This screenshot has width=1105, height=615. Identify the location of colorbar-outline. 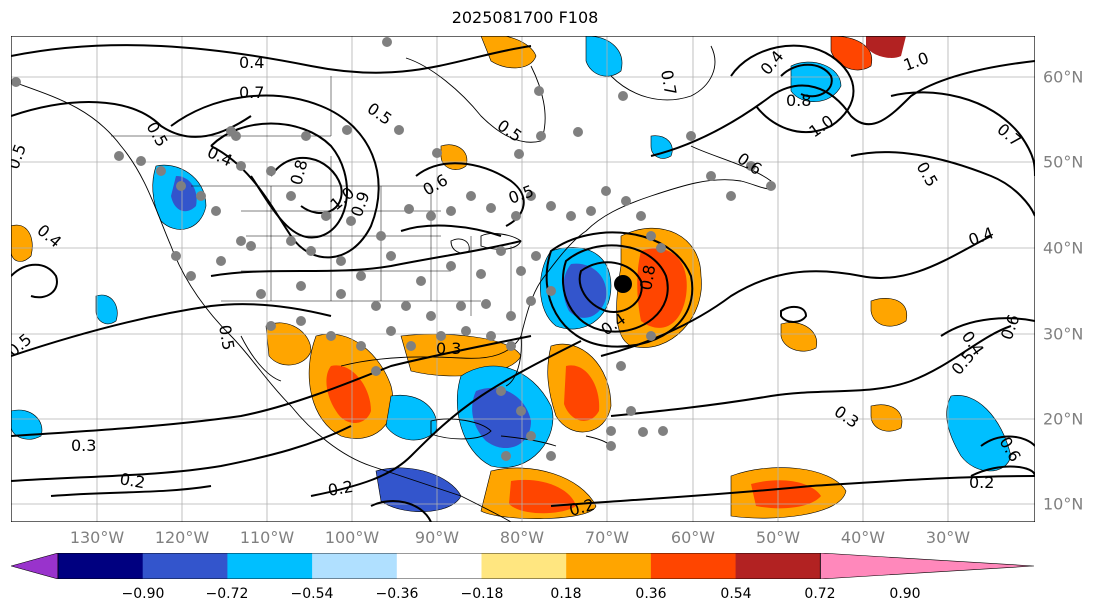
(439, 566).